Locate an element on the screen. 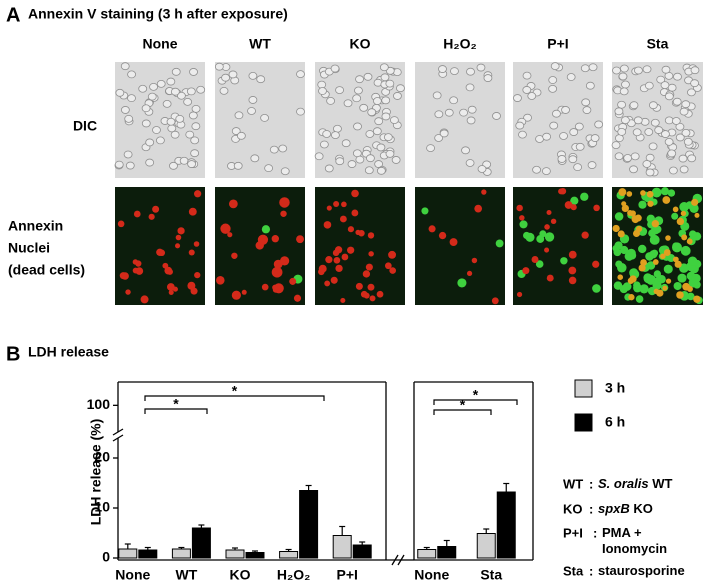  x-tick-label: Sta is located at coordinates (491, 575).